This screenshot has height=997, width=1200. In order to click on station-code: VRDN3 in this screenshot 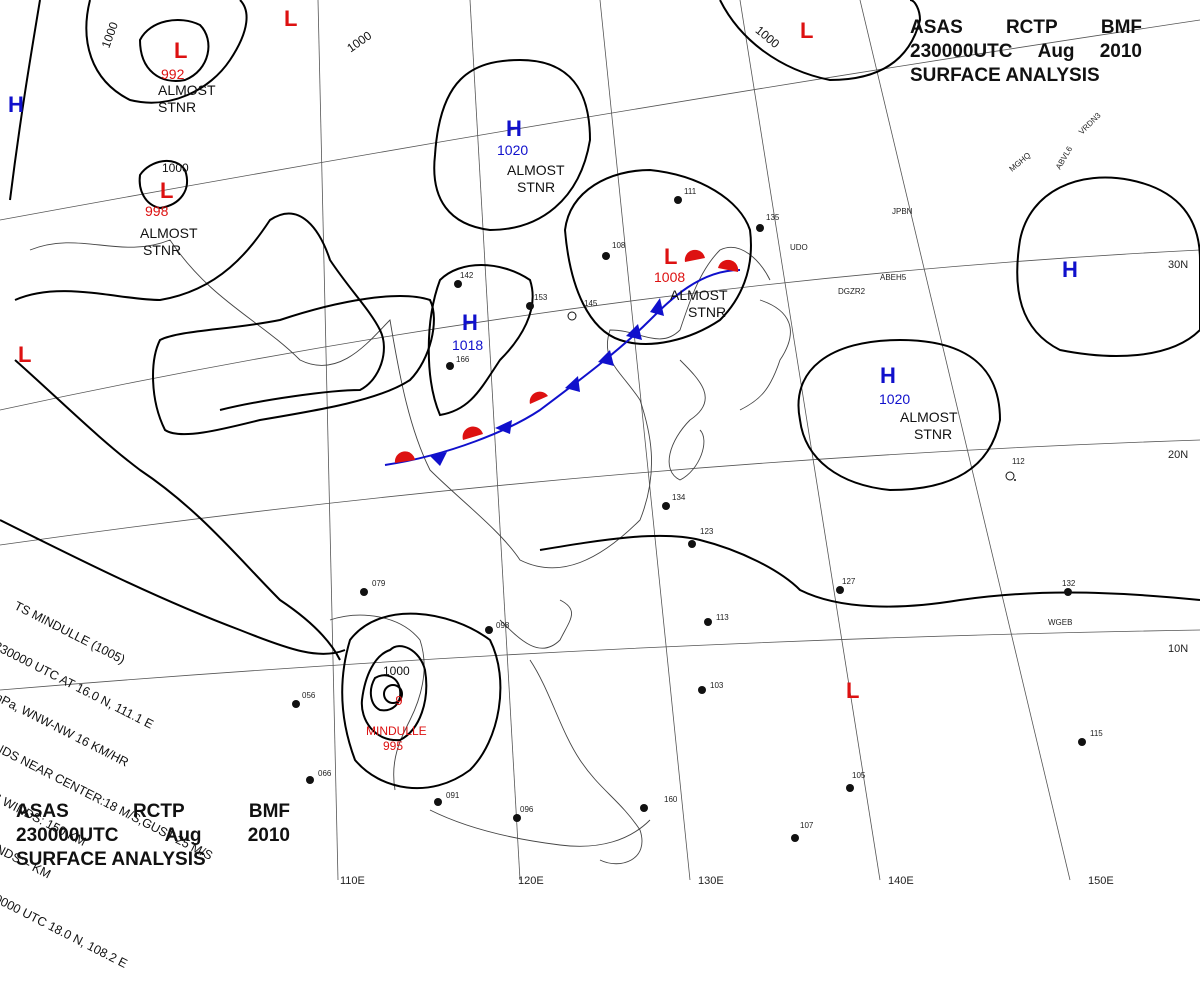, I will do `click(1090, 123)`.